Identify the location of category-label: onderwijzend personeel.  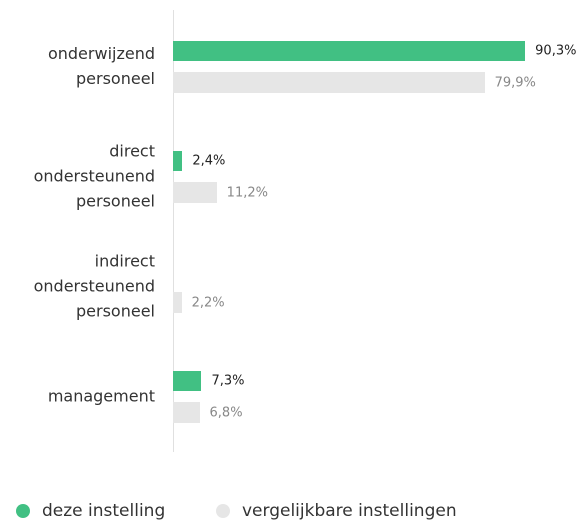
(101, 66).